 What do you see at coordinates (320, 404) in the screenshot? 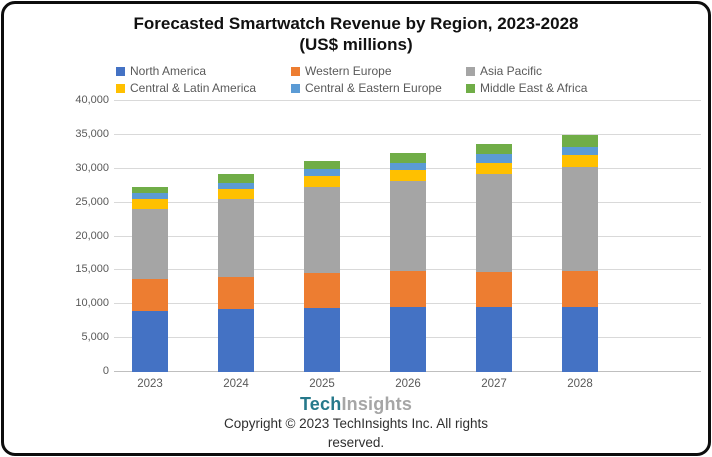
I see `logo-tech-text: Tech` at bounding box center [320, 404].